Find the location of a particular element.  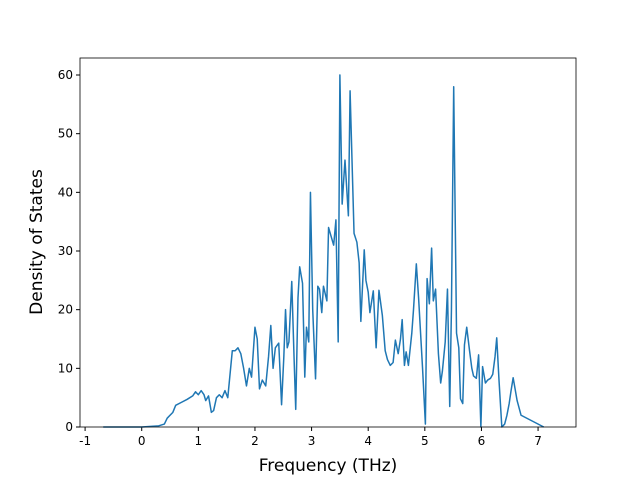

y-axis-label: Density of States is located at coordinates (37, 242).